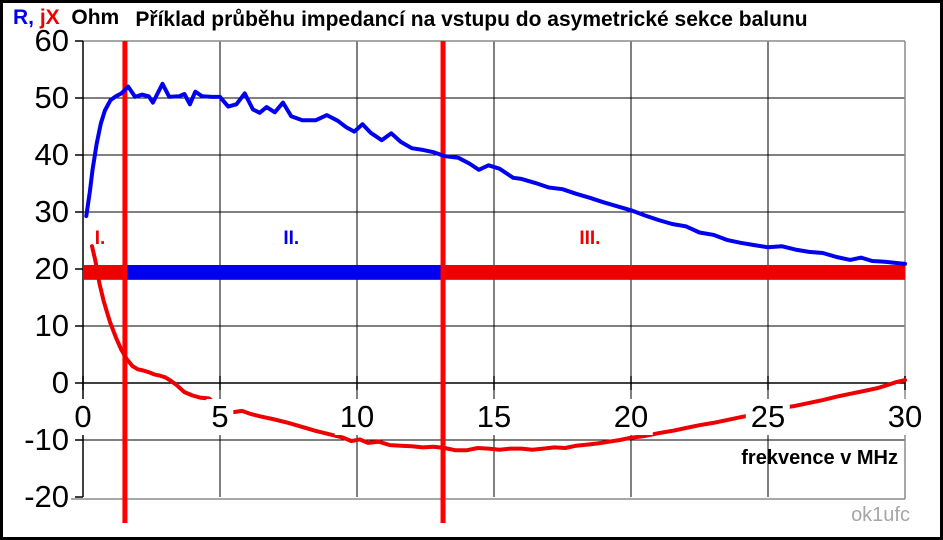 Image resolution: width=943 pixels, height=540 pixels. What do you see at coordinates (23, 17) in the screenshot?
I see `legend-r-label: R,` at bounding box center [23, 17].